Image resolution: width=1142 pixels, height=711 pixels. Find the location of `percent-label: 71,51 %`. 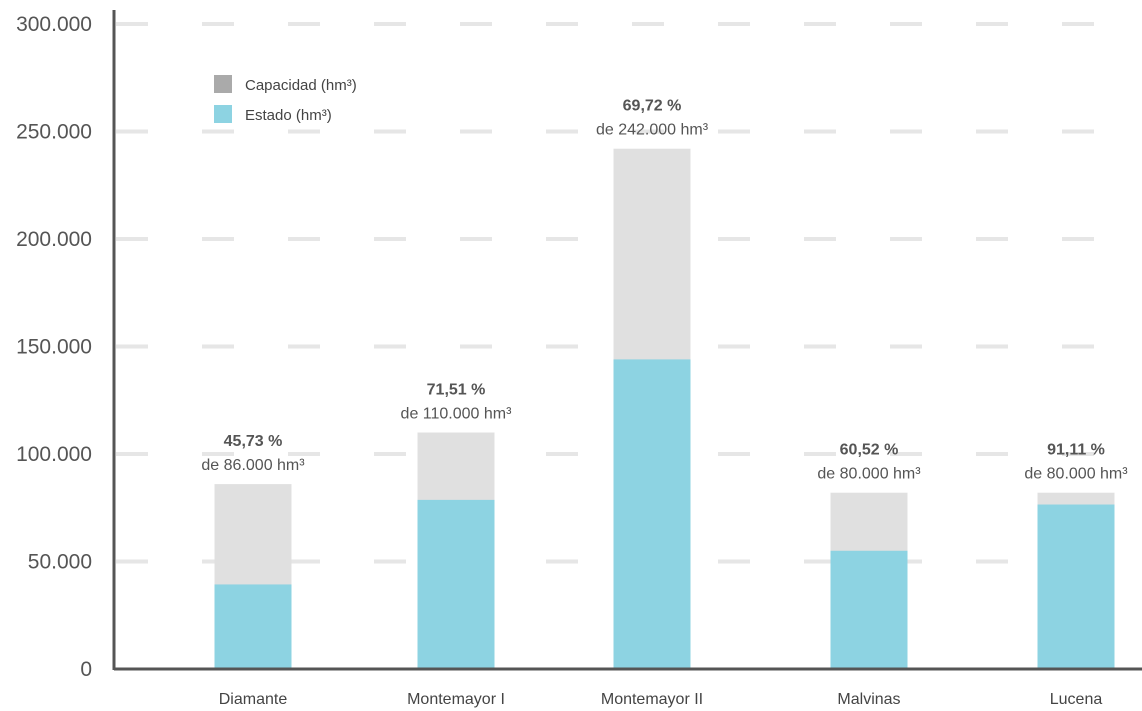

percent-label: 71,51 % is located at coordinates (456, 390).